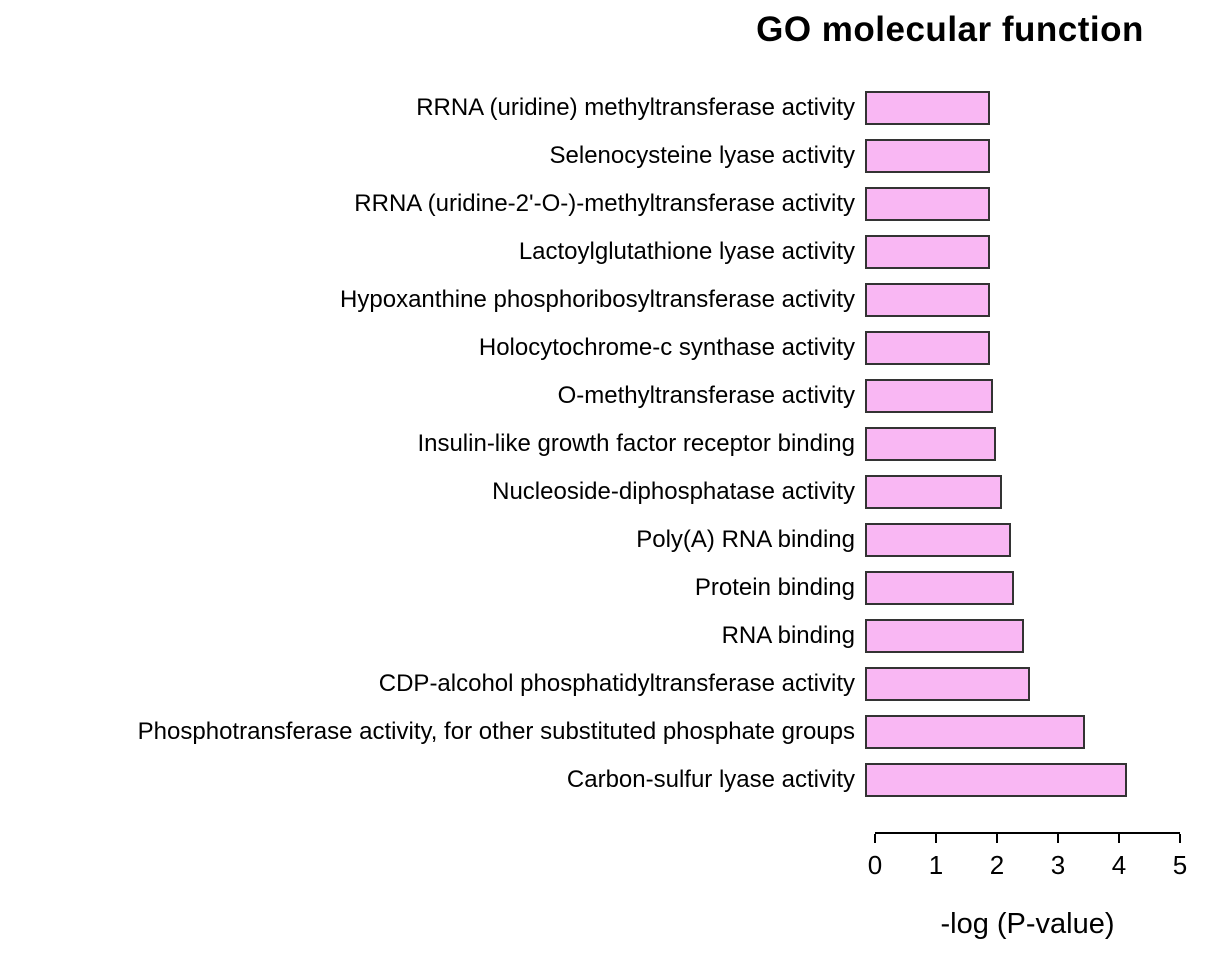 The height and width of the screenshot is (976, 1205). Describe the element at coordinates (706, 395) in the screenshot. I see `category-label: O-methyltransferase activity` at that location.